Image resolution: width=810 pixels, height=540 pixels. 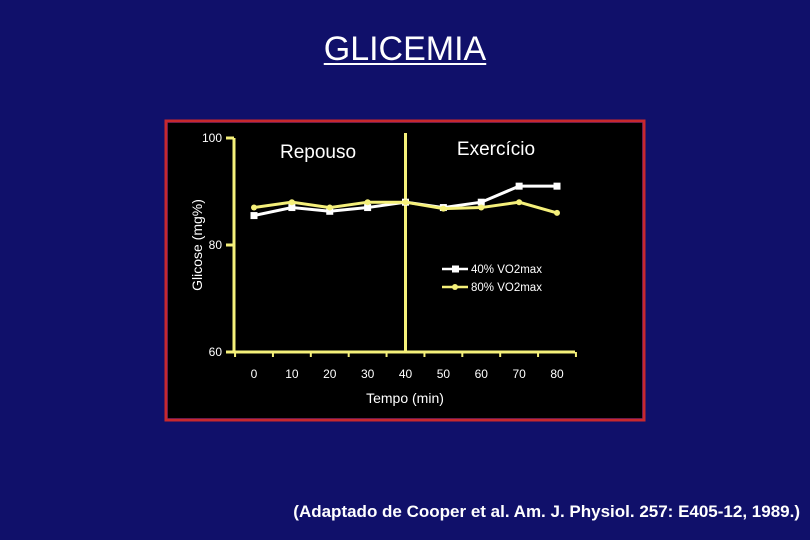 What do you see at coordinates (330, 374) in the screenshot?
I see `x-tick-label: 20` at bounding box center [330, 374].